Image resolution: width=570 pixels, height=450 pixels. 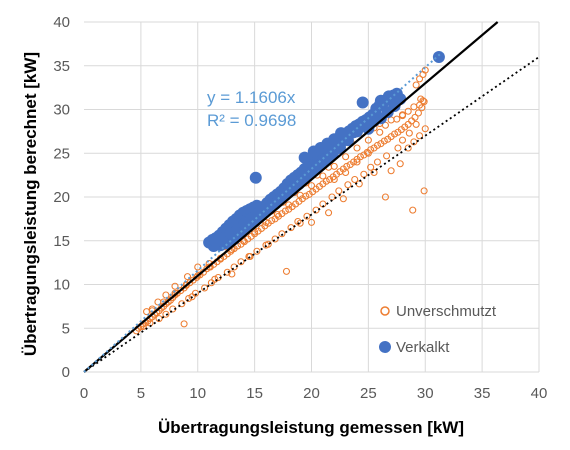 What do you see at coordinates (61, 110) in the screenshot?
I see `y-tick-label: 30` at bounding box center [61, 110].